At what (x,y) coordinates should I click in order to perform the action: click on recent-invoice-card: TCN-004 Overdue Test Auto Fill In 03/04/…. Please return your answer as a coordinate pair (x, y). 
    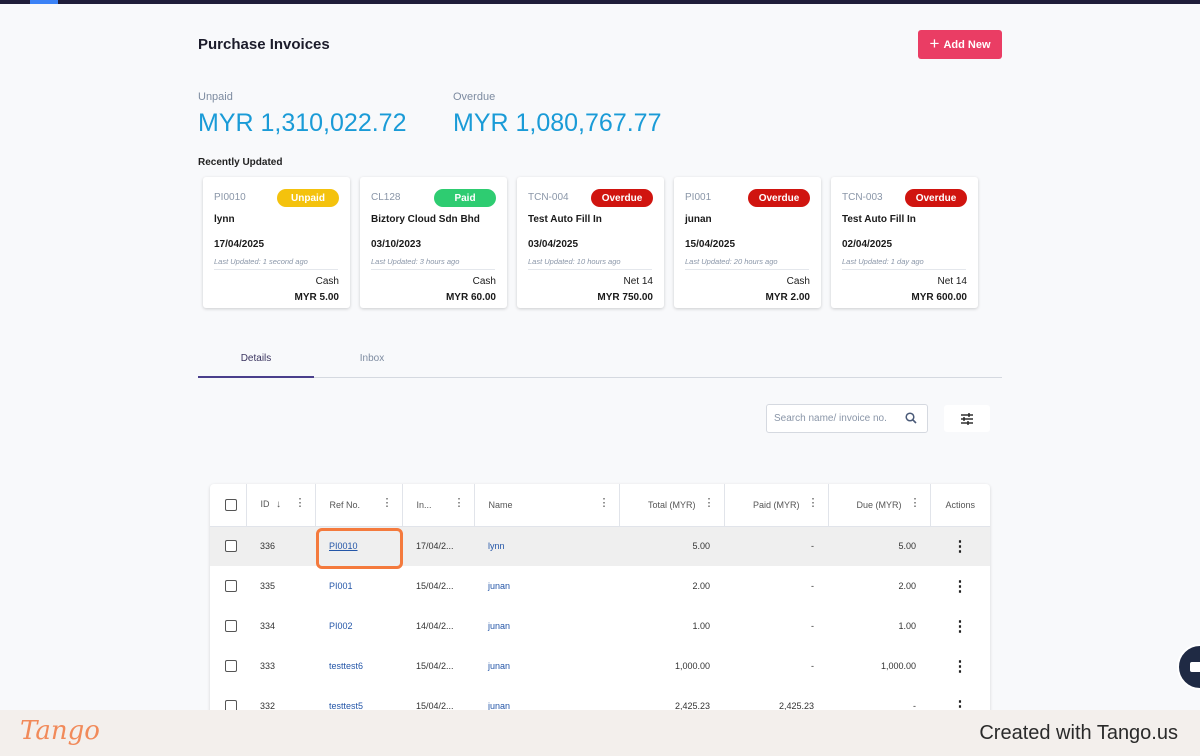
    Looking at the image, I should click on (590, 242).